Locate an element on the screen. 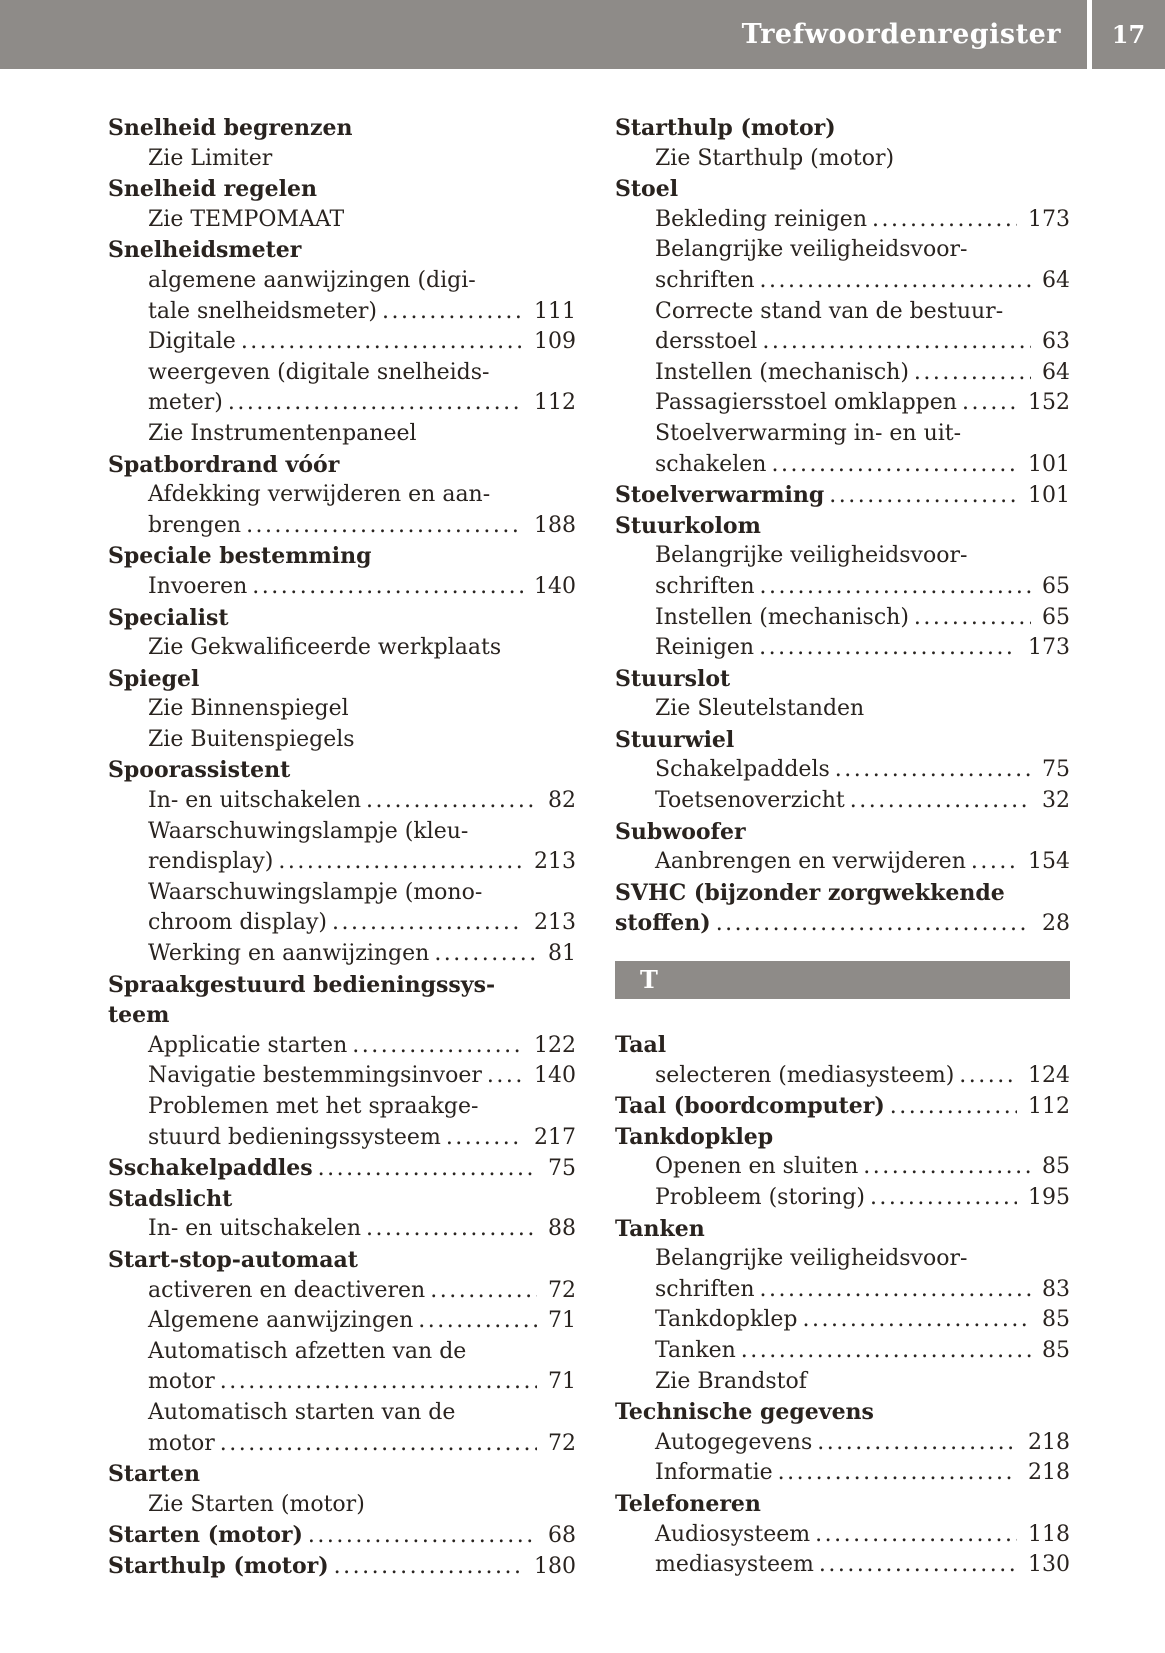  entry-page-number: 88 is located at coordinates (562, 1229).